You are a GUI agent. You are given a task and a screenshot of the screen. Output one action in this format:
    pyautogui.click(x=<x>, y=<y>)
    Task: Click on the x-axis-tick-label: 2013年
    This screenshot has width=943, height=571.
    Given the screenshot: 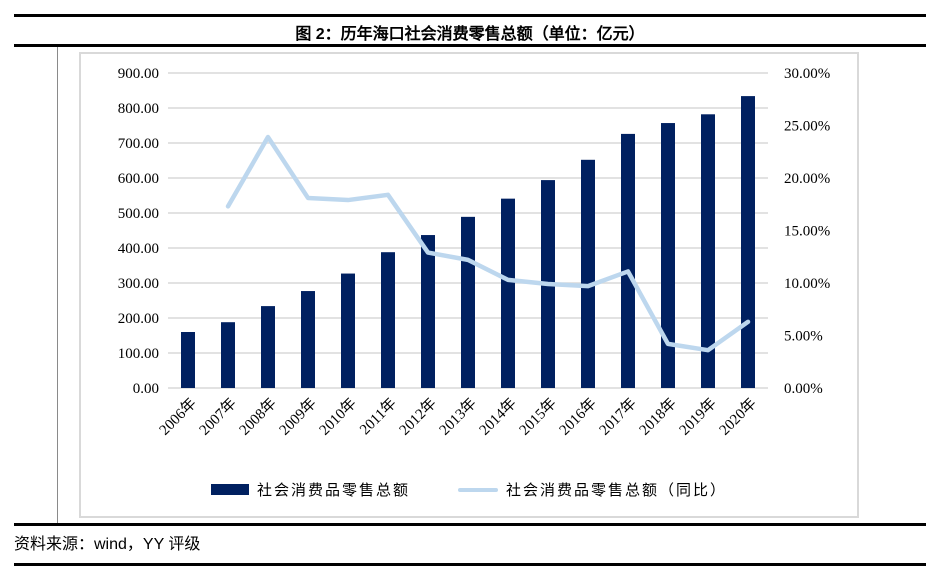 What is the action you would take?
    pyautogui.click(x=458, y=417)
    